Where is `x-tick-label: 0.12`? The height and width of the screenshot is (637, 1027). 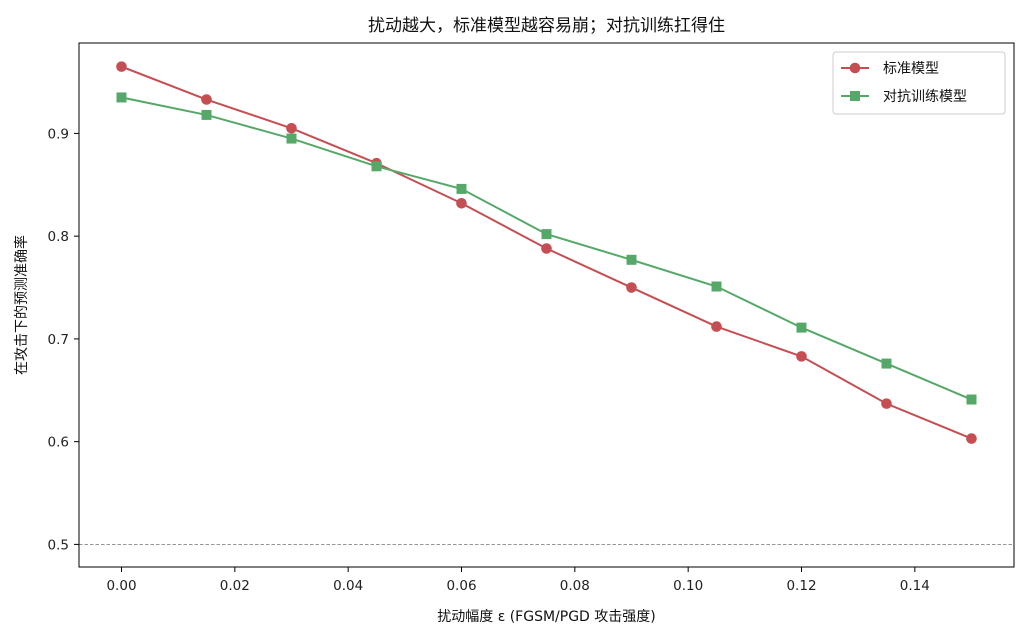 x-tick-label: 0.12 is located at coordinates (801, 586).